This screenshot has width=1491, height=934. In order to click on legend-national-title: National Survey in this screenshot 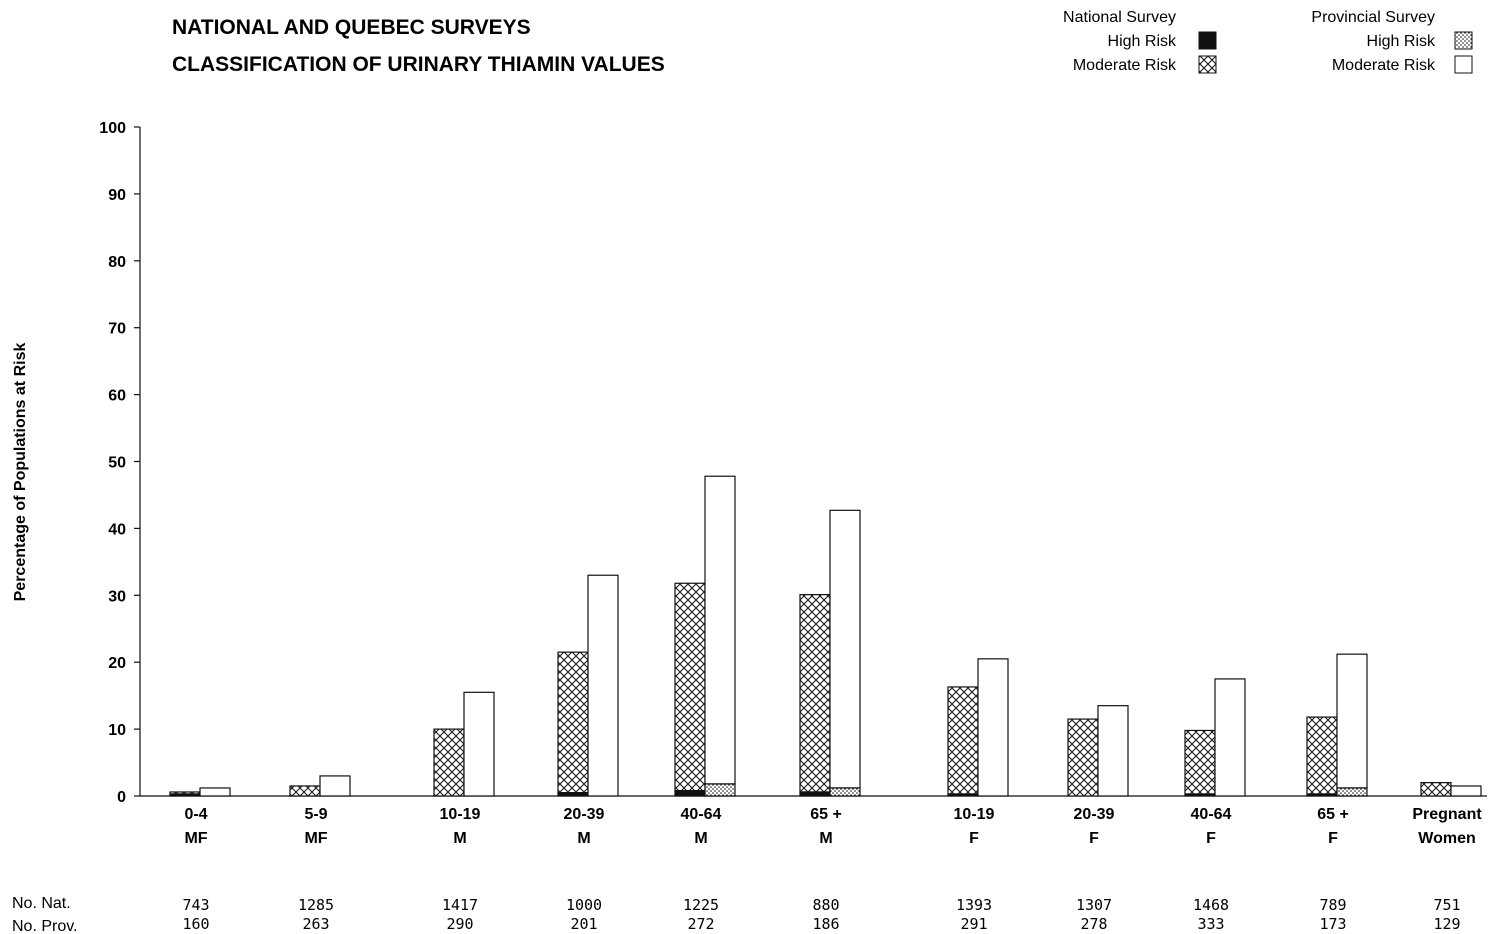, I will do `click(1119, 17)`.